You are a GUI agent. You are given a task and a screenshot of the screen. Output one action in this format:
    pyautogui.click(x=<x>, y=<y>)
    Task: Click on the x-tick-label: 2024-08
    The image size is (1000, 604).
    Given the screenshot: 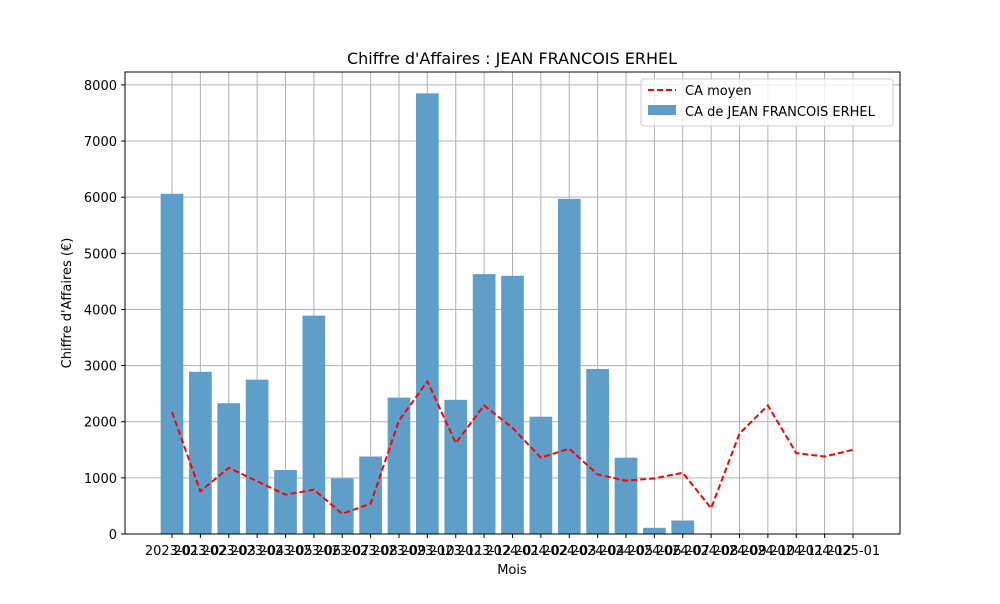 What is the action you would take?
    pyautogui.click(x=711, y=551)
    